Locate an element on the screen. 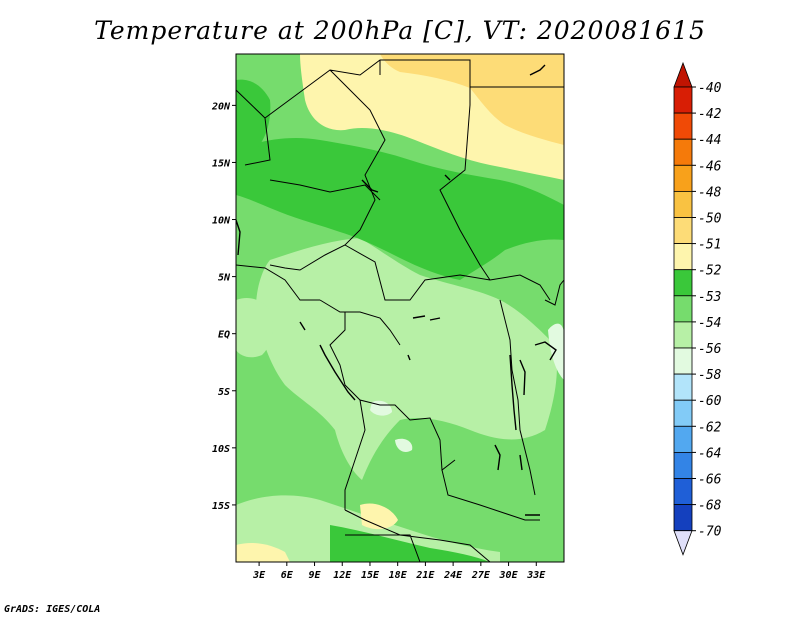  lon-tick-label: 24E is located at coordinates (453, 575).